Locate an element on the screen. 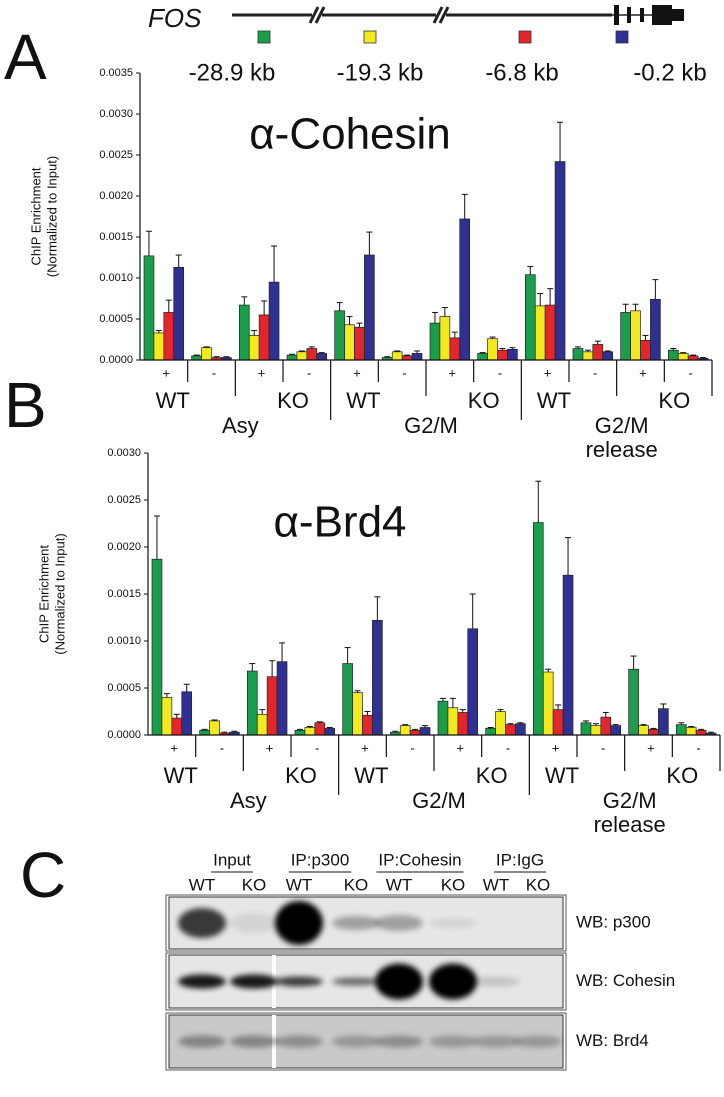  y-axis-label: ChIP Enrichment is located at coordinates (35, 216).